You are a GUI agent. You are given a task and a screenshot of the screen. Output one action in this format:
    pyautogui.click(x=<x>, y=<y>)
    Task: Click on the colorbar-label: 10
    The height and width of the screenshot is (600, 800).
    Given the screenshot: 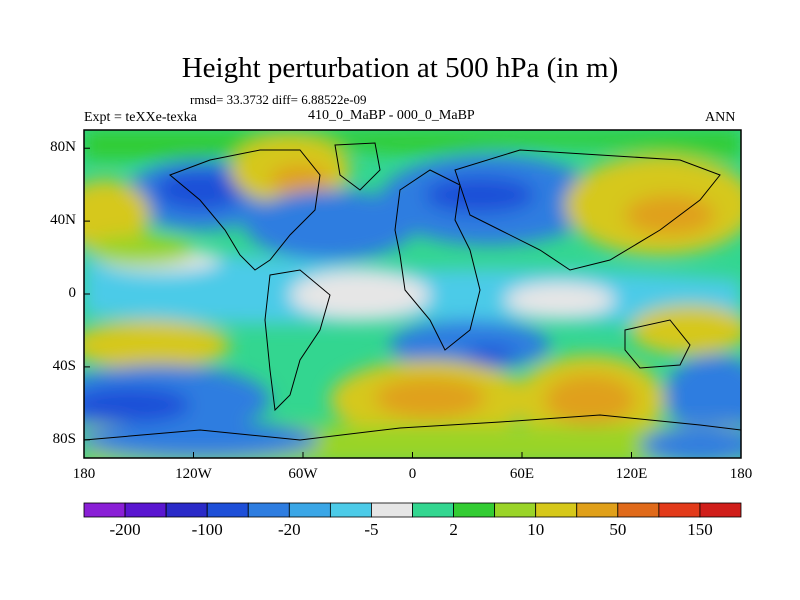 What is the action you would take?
    pyautogui.click(x=536, y=529)
    